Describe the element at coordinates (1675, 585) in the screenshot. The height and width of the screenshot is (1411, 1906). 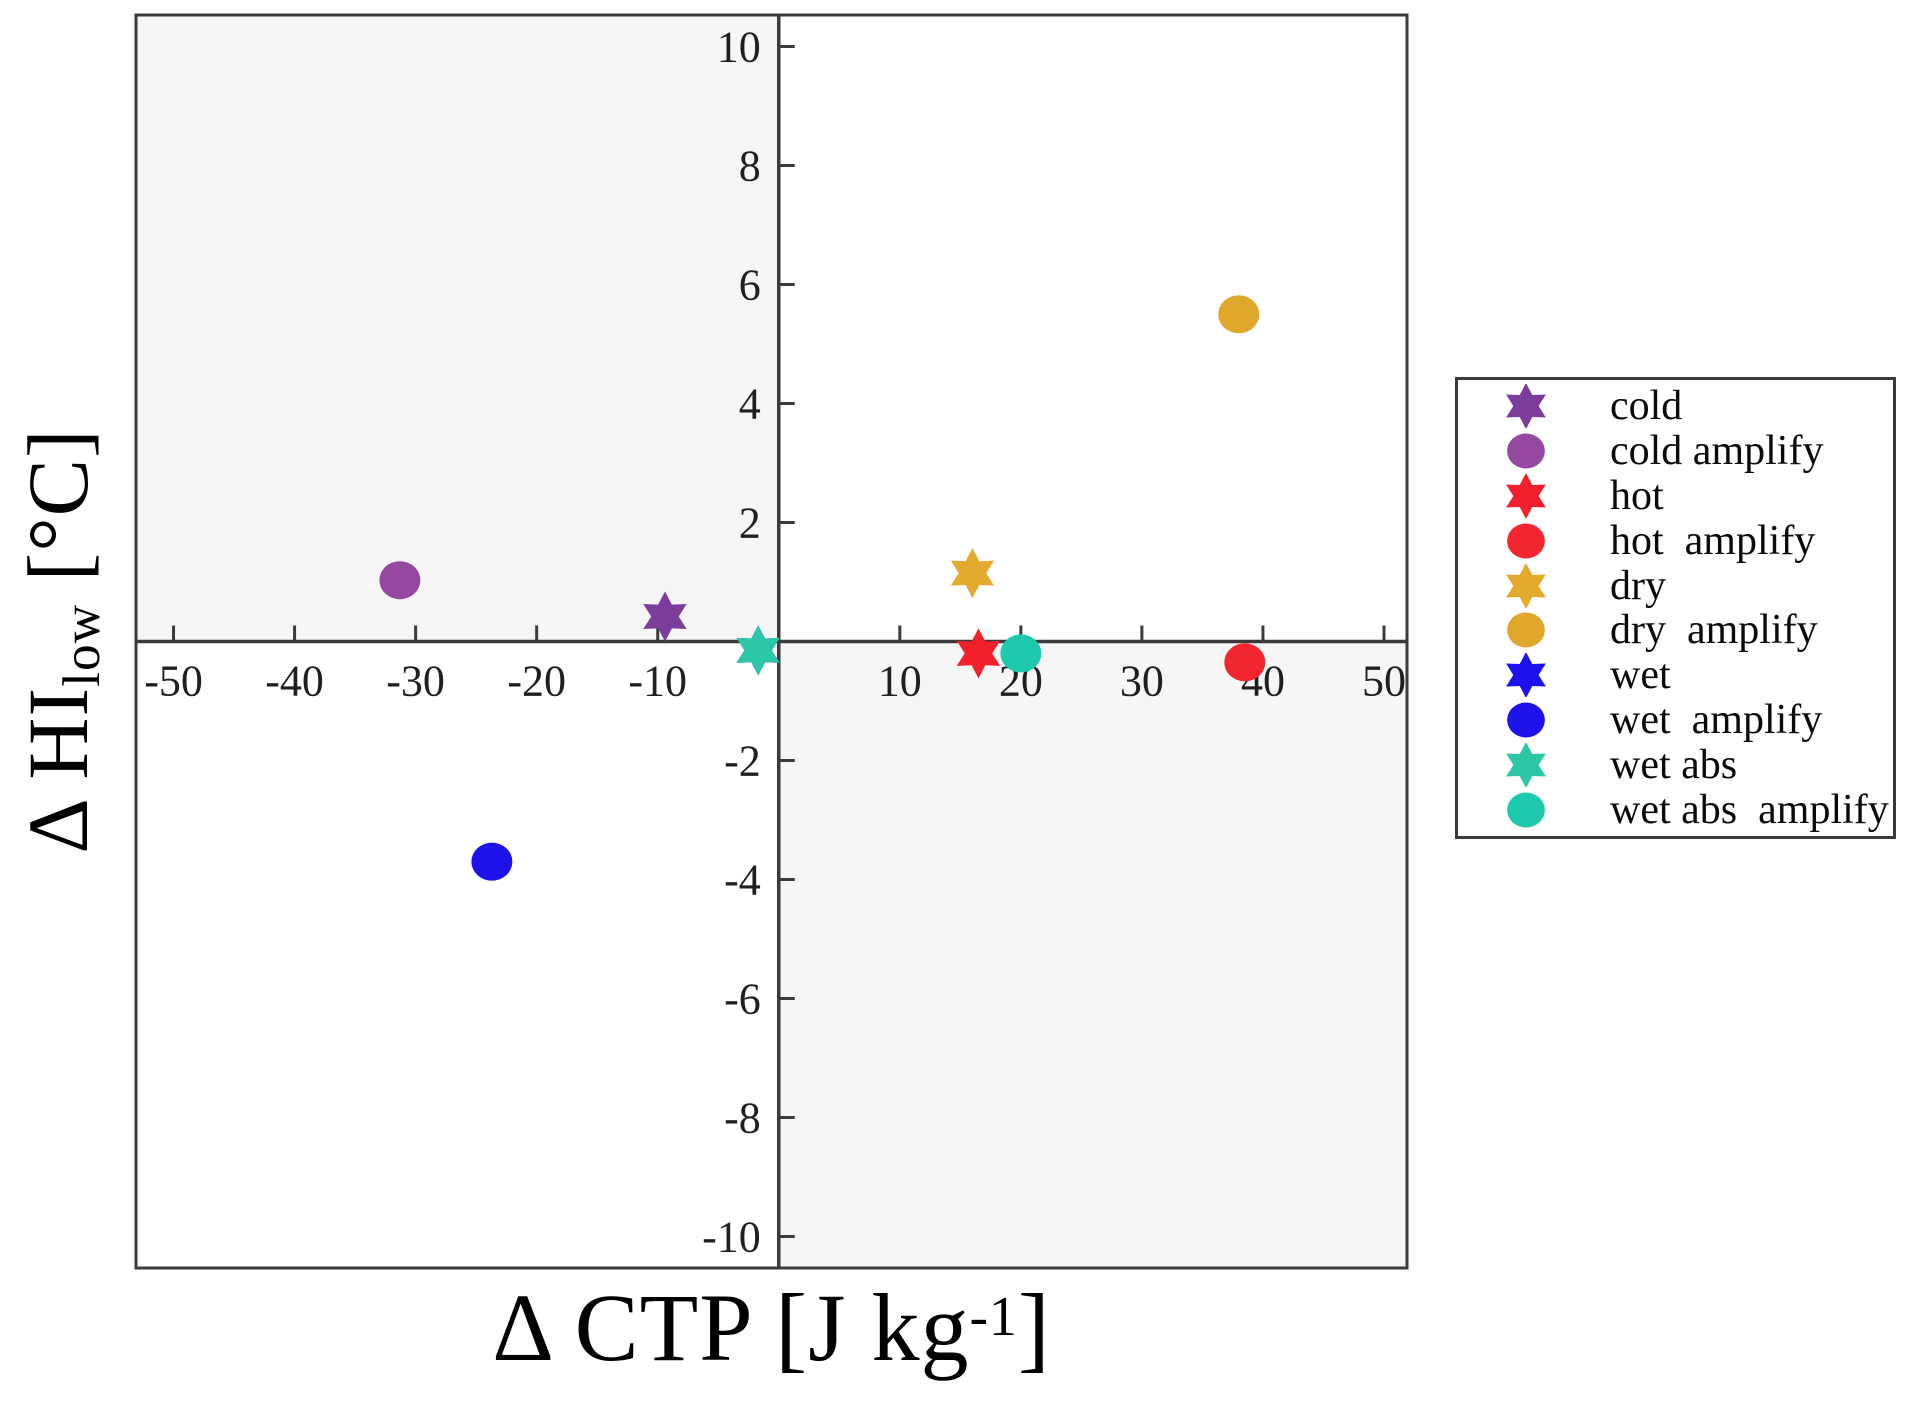
I see `legend-item-dry: dry` at that location.